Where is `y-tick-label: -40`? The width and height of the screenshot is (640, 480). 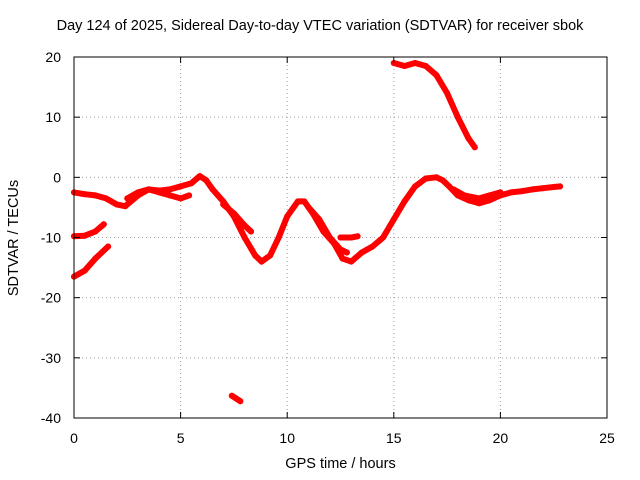 y-tick-label: -40 is located at coordinates (51, 418).